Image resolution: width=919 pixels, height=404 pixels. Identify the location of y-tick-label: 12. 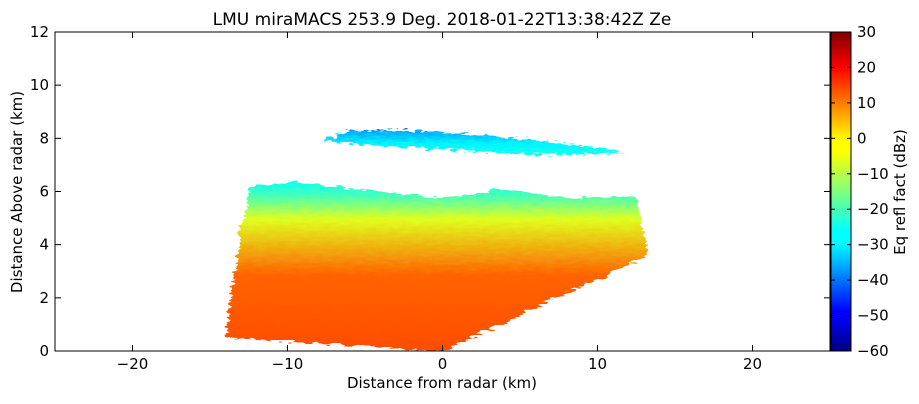
(39, 32).